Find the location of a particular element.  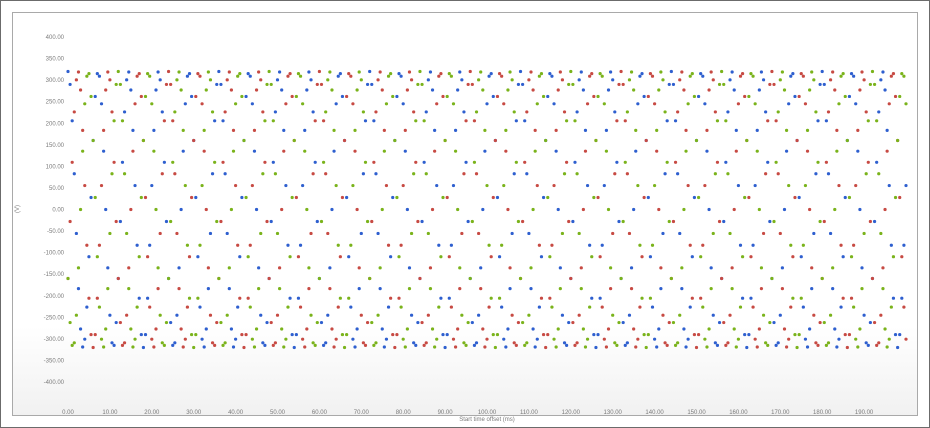

y-tick-label: -150.00 is located at coordinates (54, 275).